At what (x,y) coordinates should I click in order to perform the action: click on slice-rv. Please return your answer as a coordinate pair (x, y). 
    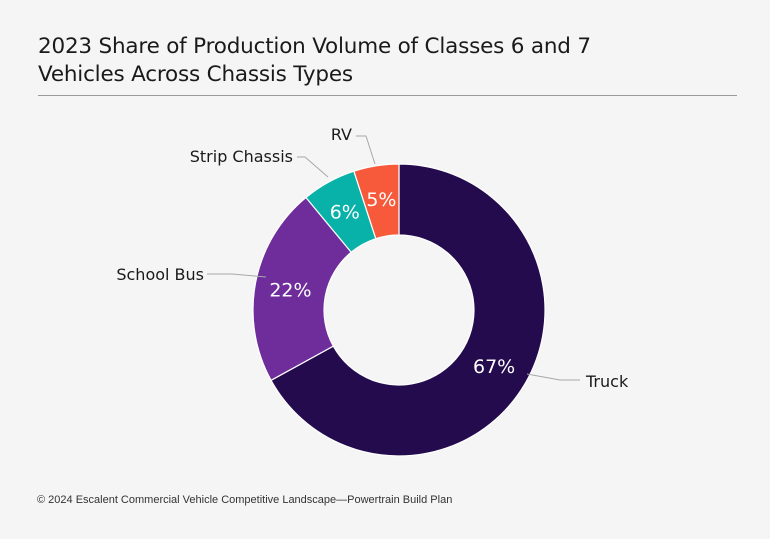
    Looking at the image, I should click on (376, 201).